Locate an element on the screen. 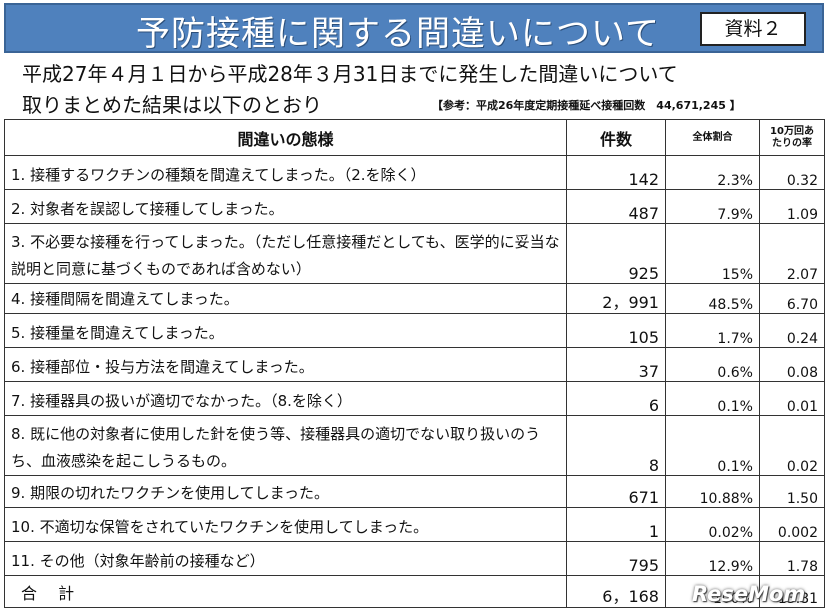 The width and height of the screenshot is (828, 615). table-row: 11. その他（対象年齢前の接種など） 795 12.9% 1.78 is located at coordinates (414, 558).